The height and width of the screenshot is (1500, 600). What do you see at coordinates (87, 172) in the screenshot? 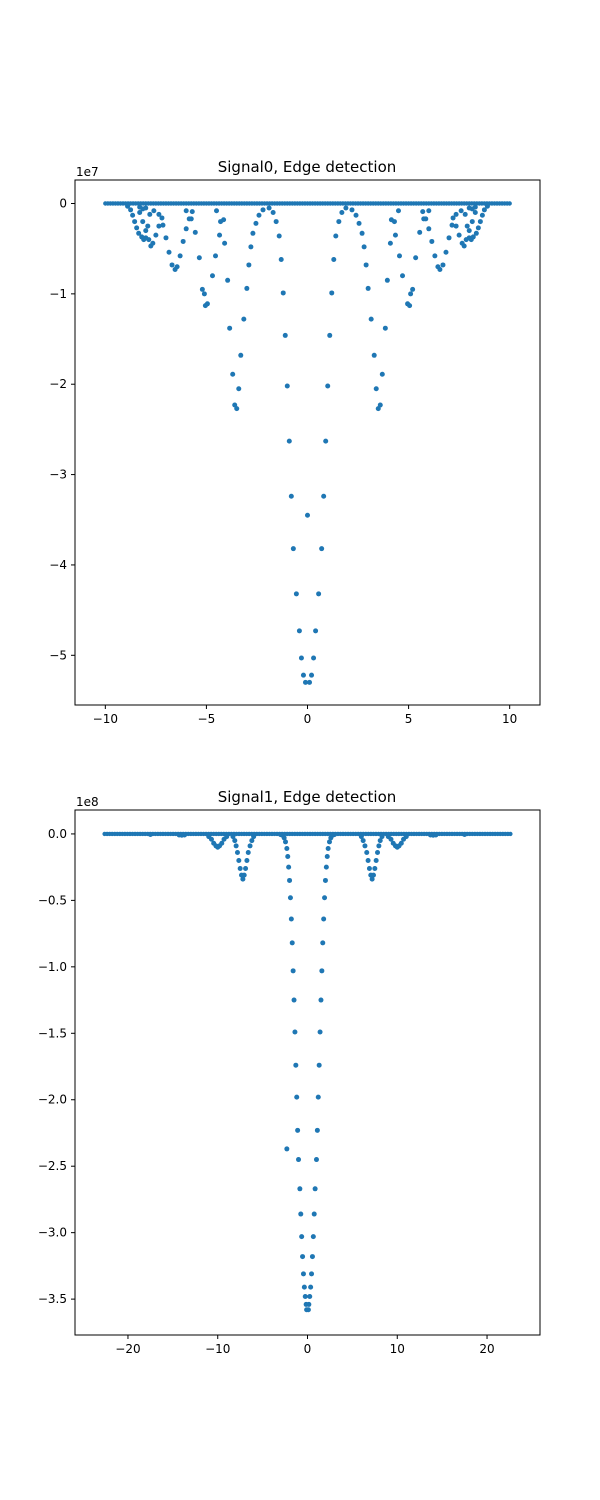
I see `y-offset-label: 1e7` at bounding box center [87, 172].